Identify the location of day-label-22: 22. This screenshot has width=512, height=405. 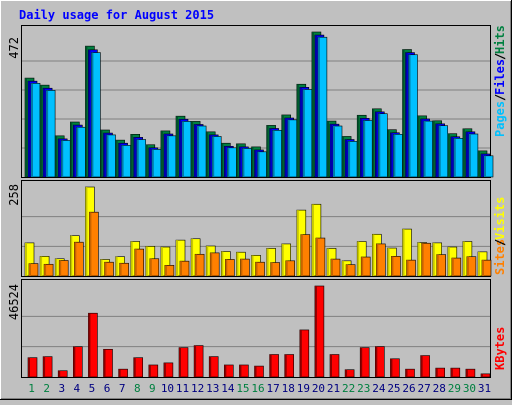
(348, 388).